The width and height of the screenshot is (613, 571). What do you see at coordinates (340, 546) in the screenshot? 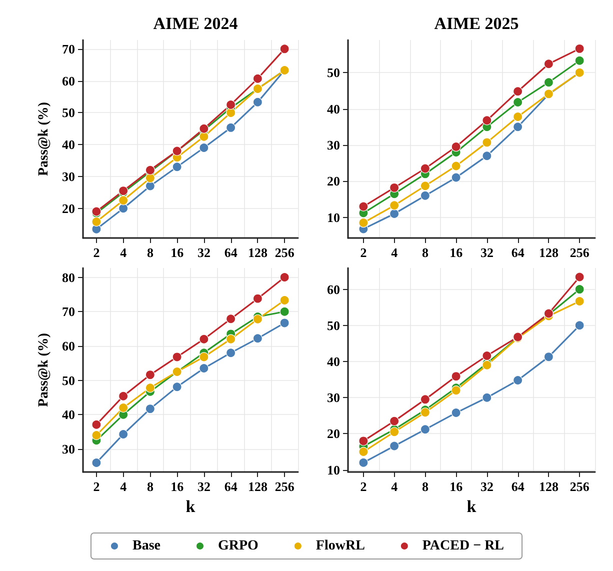
I see `legend-label: FlowRL` at bounding box center [340, 546].